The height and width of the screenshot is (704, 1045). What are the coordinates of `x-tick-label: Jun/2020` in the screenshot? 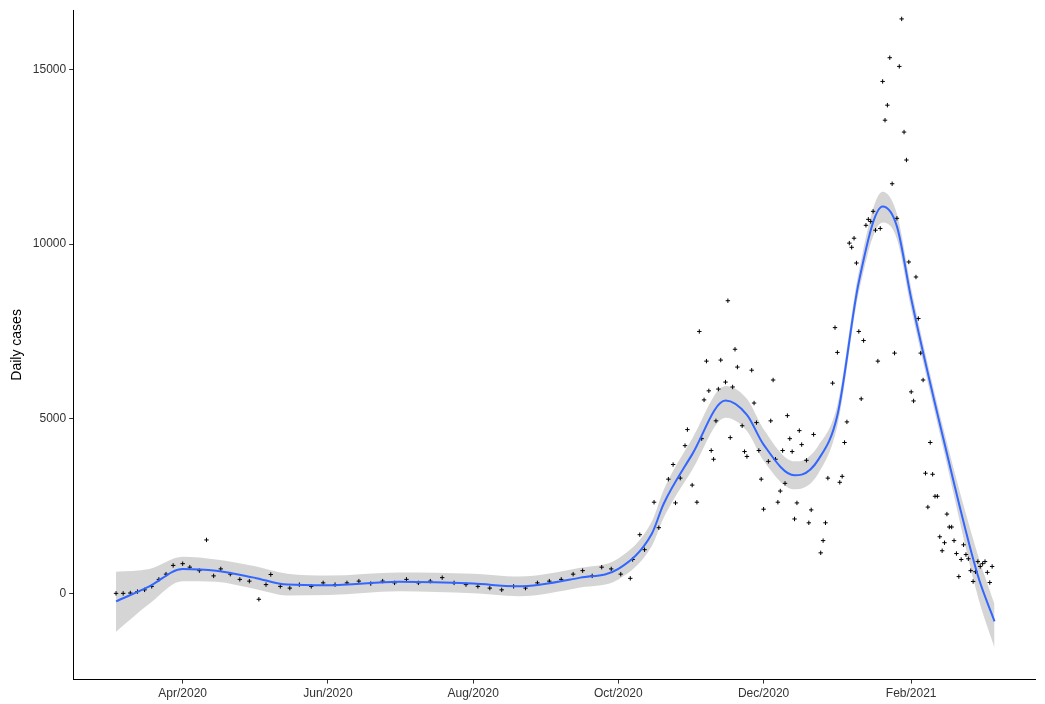 It's located at (328, 693).